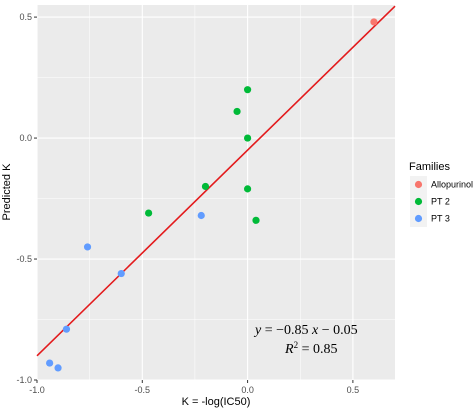 The height and width of the screenshot is (410, 474). I want to click on legend-label: PT 2, so click(440, 202).